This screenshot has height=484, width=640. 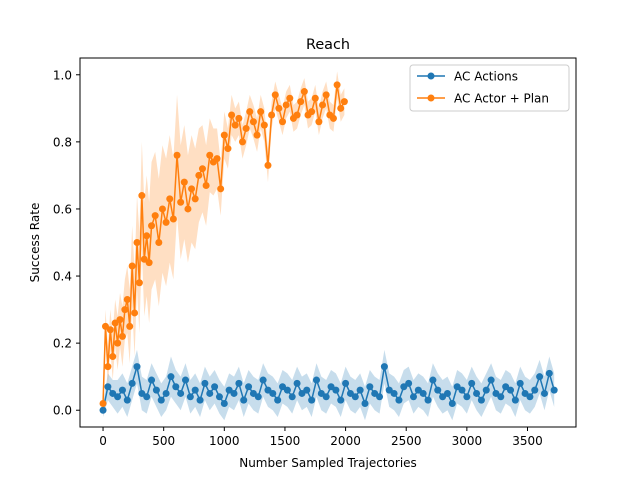 What do you see at coordinates (467, 441) in the screenshot?
I see `x-tick-label: 3000` at bounding box center [467, 441].